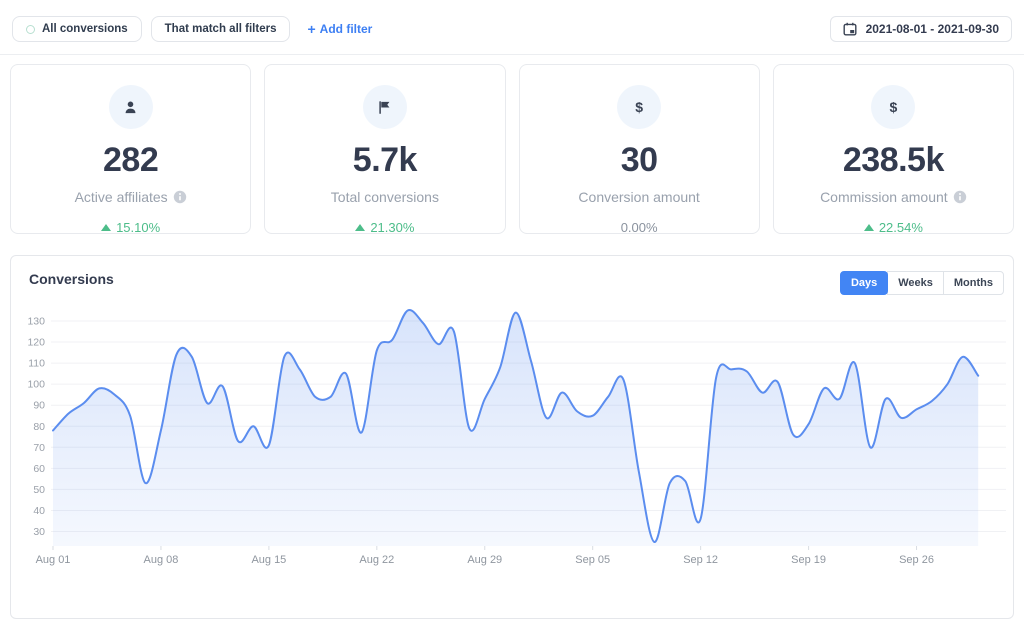 The image size is (1024, 640). I want to click on status-ring-icon, so click(30, 29).